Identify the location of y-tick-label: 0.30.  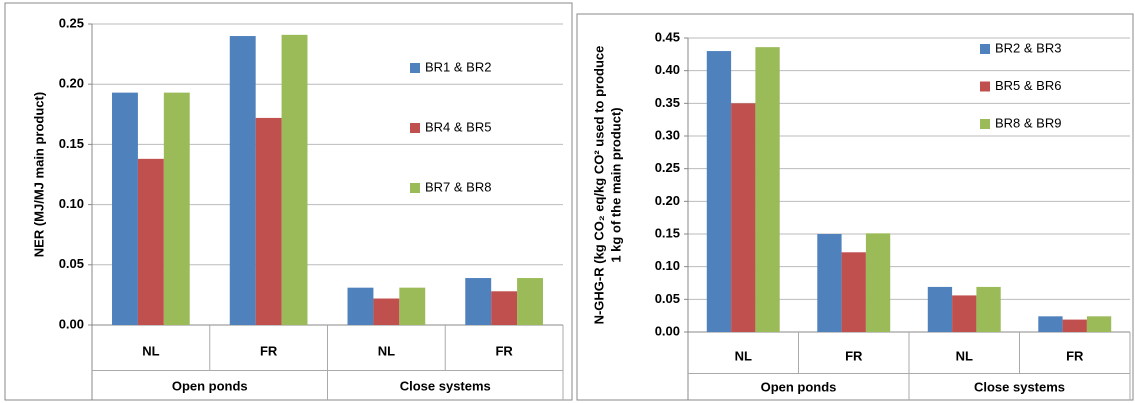
(667, 134).